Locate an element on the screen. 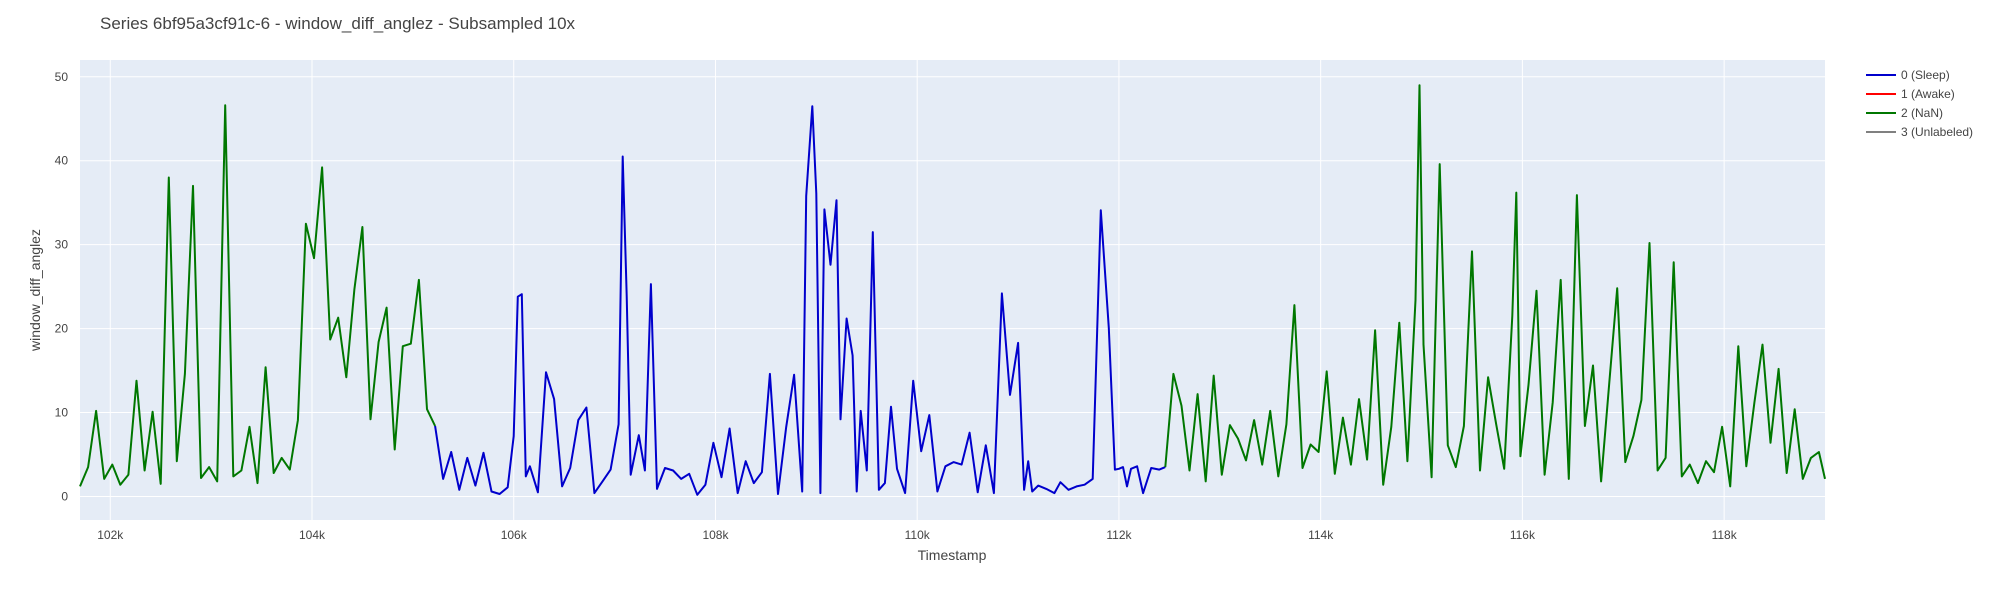 This screenshot has height=600, width=2000. y-tick-label: 20 is located at coordinates (62, 329).